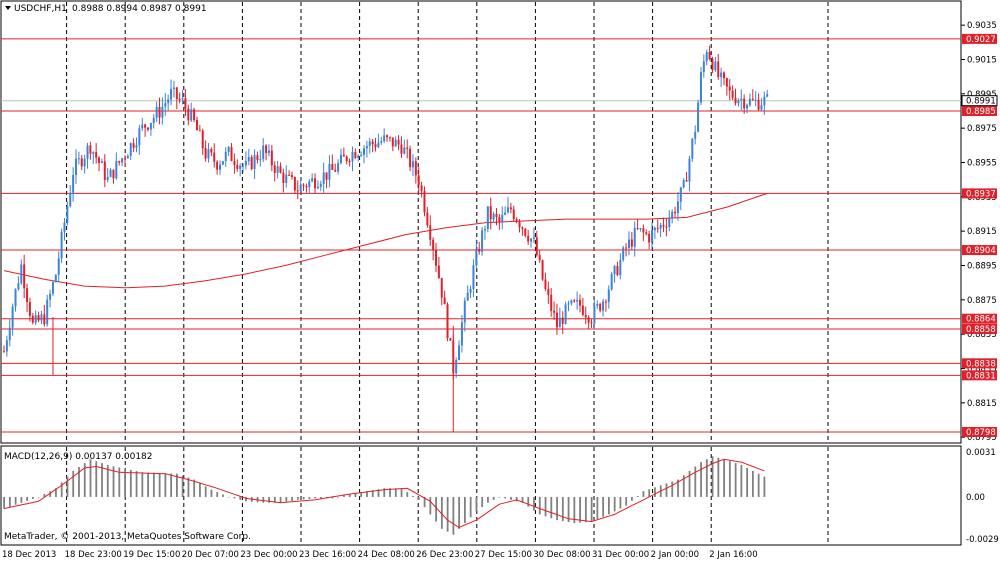  Describe the element at coordinates (979, 110) in the screenshot. I see `level-tag` at that location.